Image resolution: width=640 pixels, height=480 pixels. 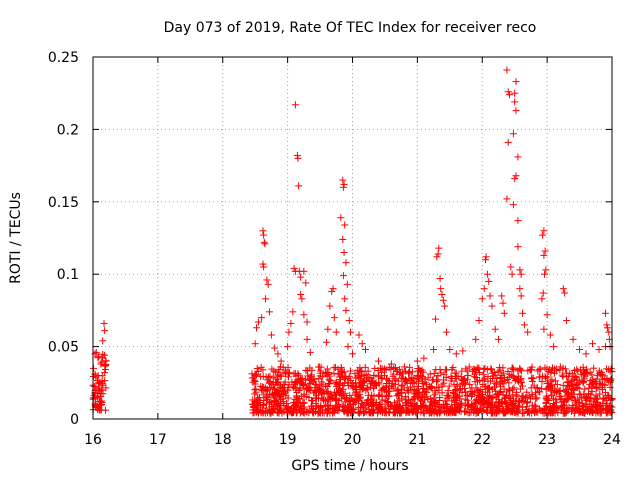 I want to click on y-axis-label: ROTI / TECUs, so click(x=16, y=238).